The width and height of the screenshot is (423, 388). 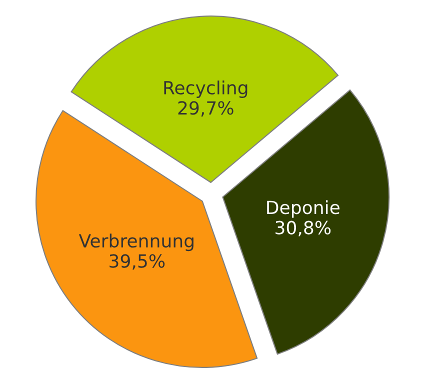 I want to click on data-label: 30,8%, so click(x=303, y=228).